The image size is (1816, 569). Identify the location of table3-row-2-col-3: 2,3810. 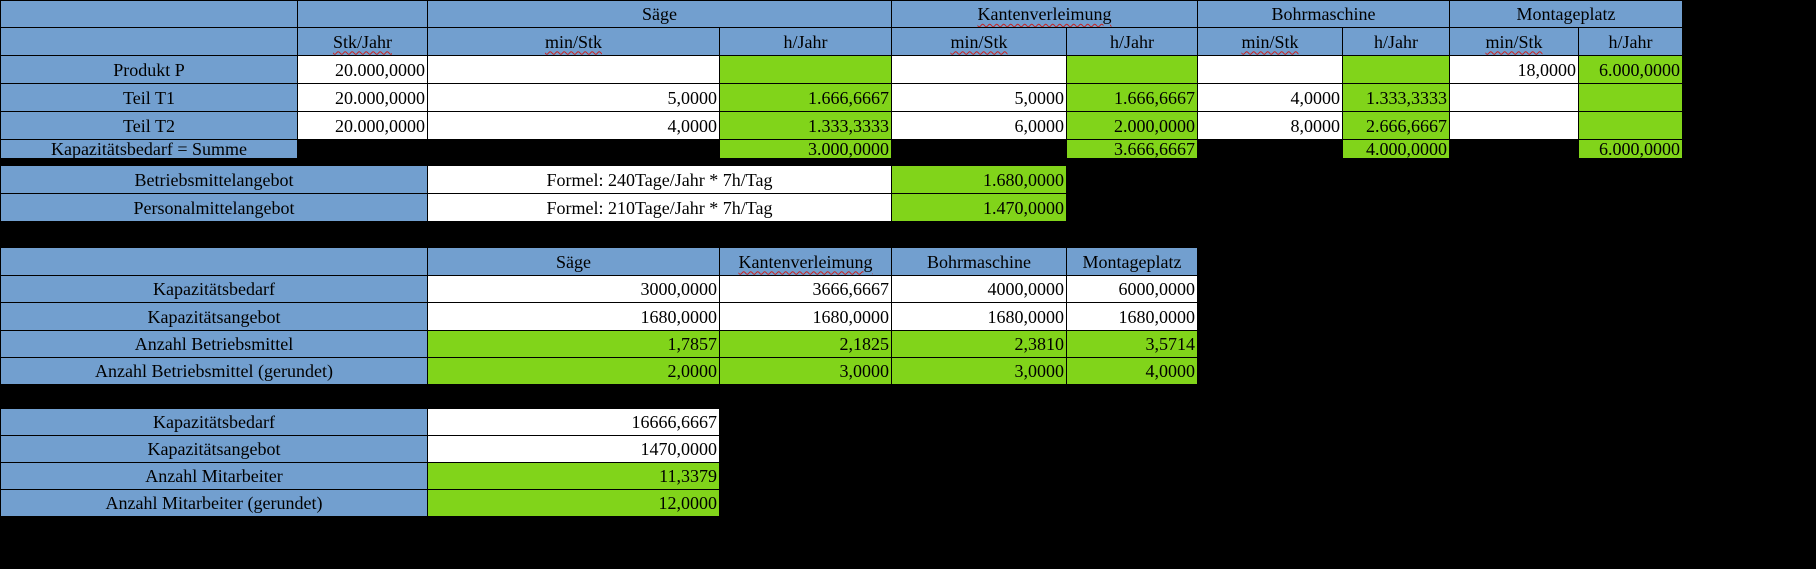
(979, 344).